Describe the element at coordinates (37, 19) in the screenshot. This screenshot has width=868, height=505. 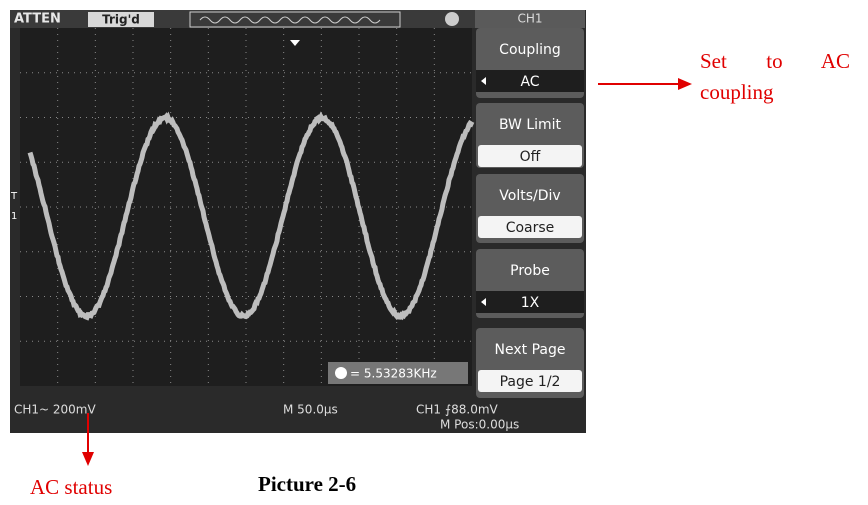
I see `brand: ATTEN` at that location.